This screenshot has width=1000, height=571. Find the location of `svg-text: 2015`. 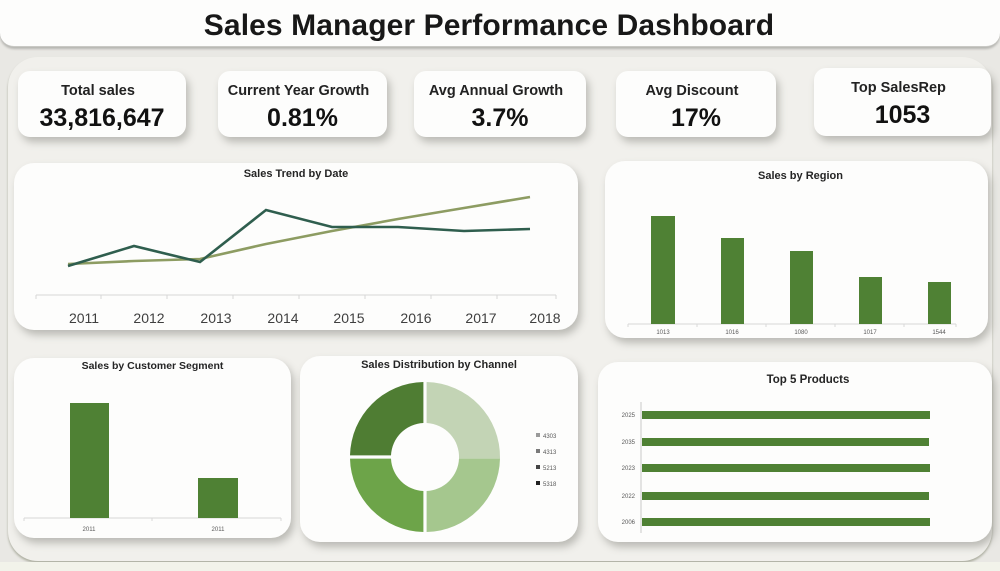

svg-text: 2015 is located at coordinates (348, 318).